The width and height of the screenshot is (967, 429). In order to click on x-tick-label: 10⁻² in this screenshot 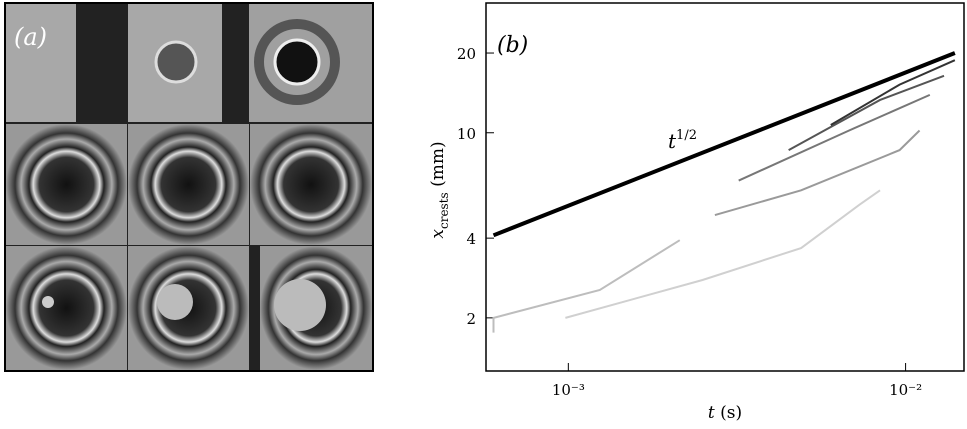, I will do `click(905, 390)`.